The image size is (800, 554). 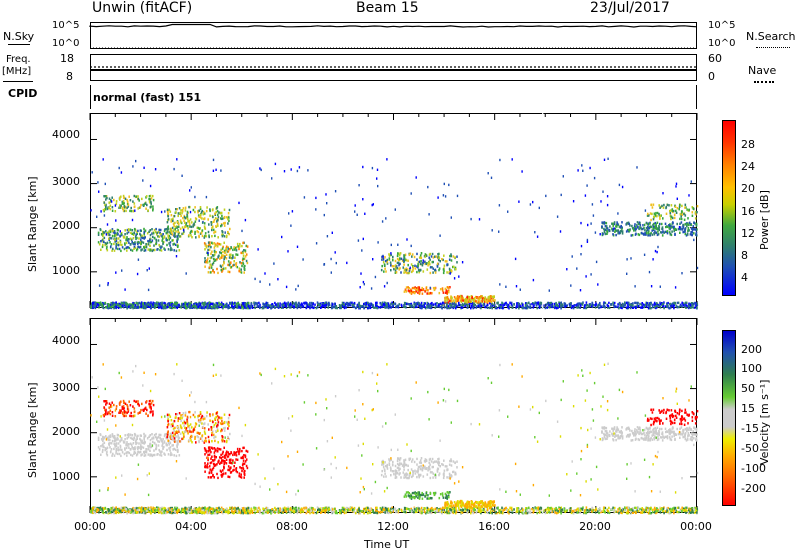 What do you see at coordinates (67, 58) in the screenshot?
I see `freq-axis-top: 18` at bounding box center [67, 58].